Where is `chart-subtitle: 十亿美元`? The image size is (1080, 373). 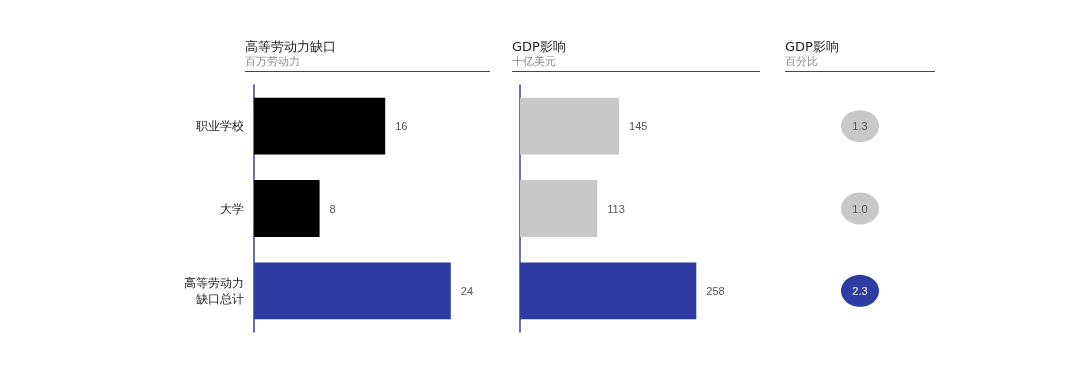 chart-subtitle: 十亿美元 is located at coordinates (534, 62).